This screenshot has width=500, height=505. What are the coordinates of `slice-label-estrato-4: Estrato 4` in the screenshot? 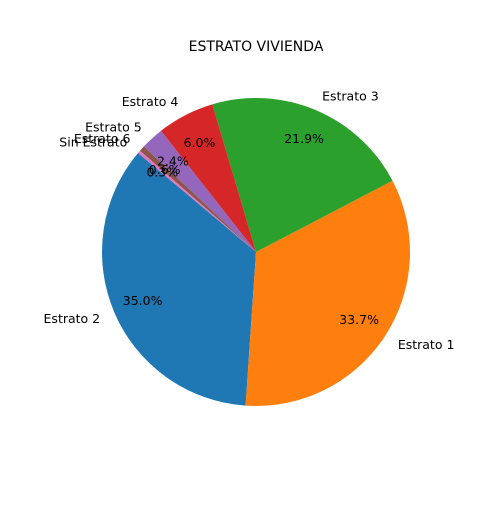 It's located at (150, 101).